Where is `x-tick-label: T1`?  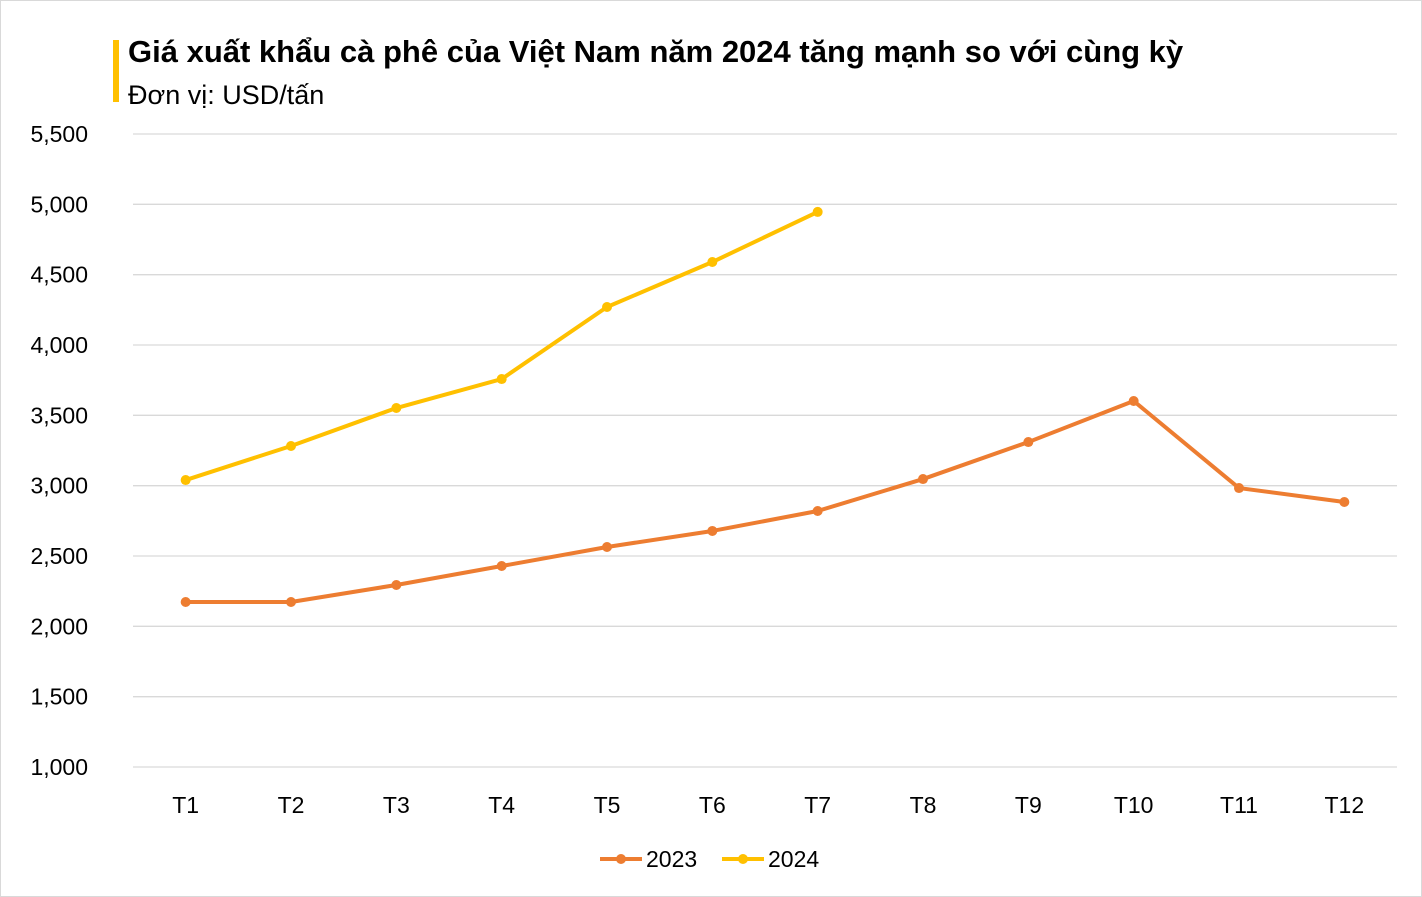 x-tick-label: T1 is located at coordinates (185, 805).